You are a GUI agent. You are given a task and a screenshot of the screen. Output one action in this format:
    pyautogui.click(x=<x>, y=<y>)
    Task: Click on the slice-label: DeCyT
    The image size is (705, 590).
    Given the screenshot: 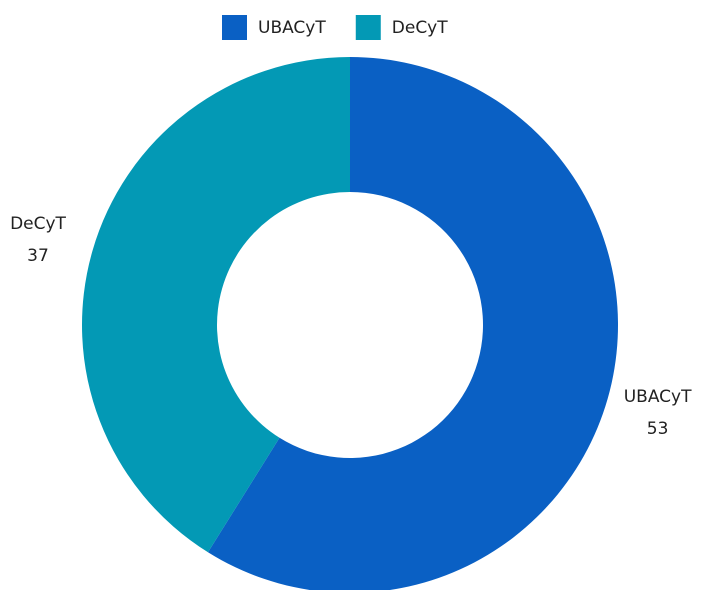 What is the action you would take?
    pyautogui.click(x=38, y=224)
    